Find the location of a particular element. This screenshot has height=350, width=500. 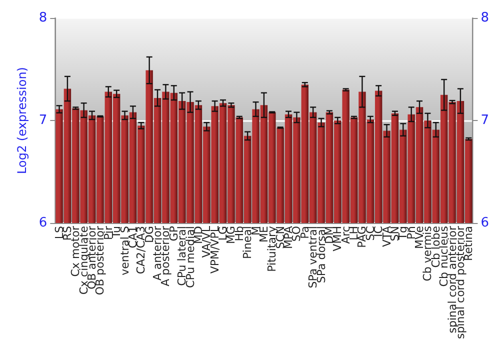

y-tick-label: 8 is located at coordinates (43, 18).